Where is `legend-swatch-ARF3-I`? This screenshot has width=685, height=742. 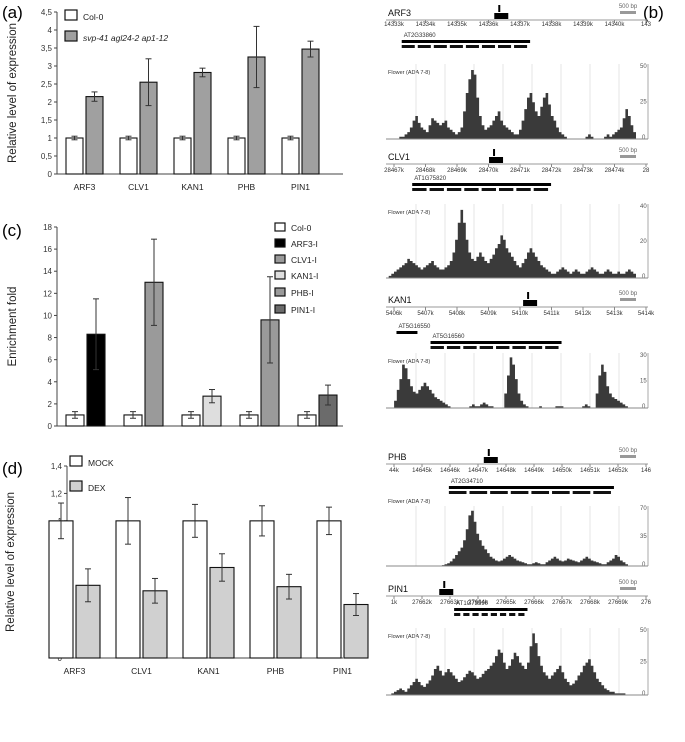 legend-swatch-ARF3-I is located at coordinates (280, 243).